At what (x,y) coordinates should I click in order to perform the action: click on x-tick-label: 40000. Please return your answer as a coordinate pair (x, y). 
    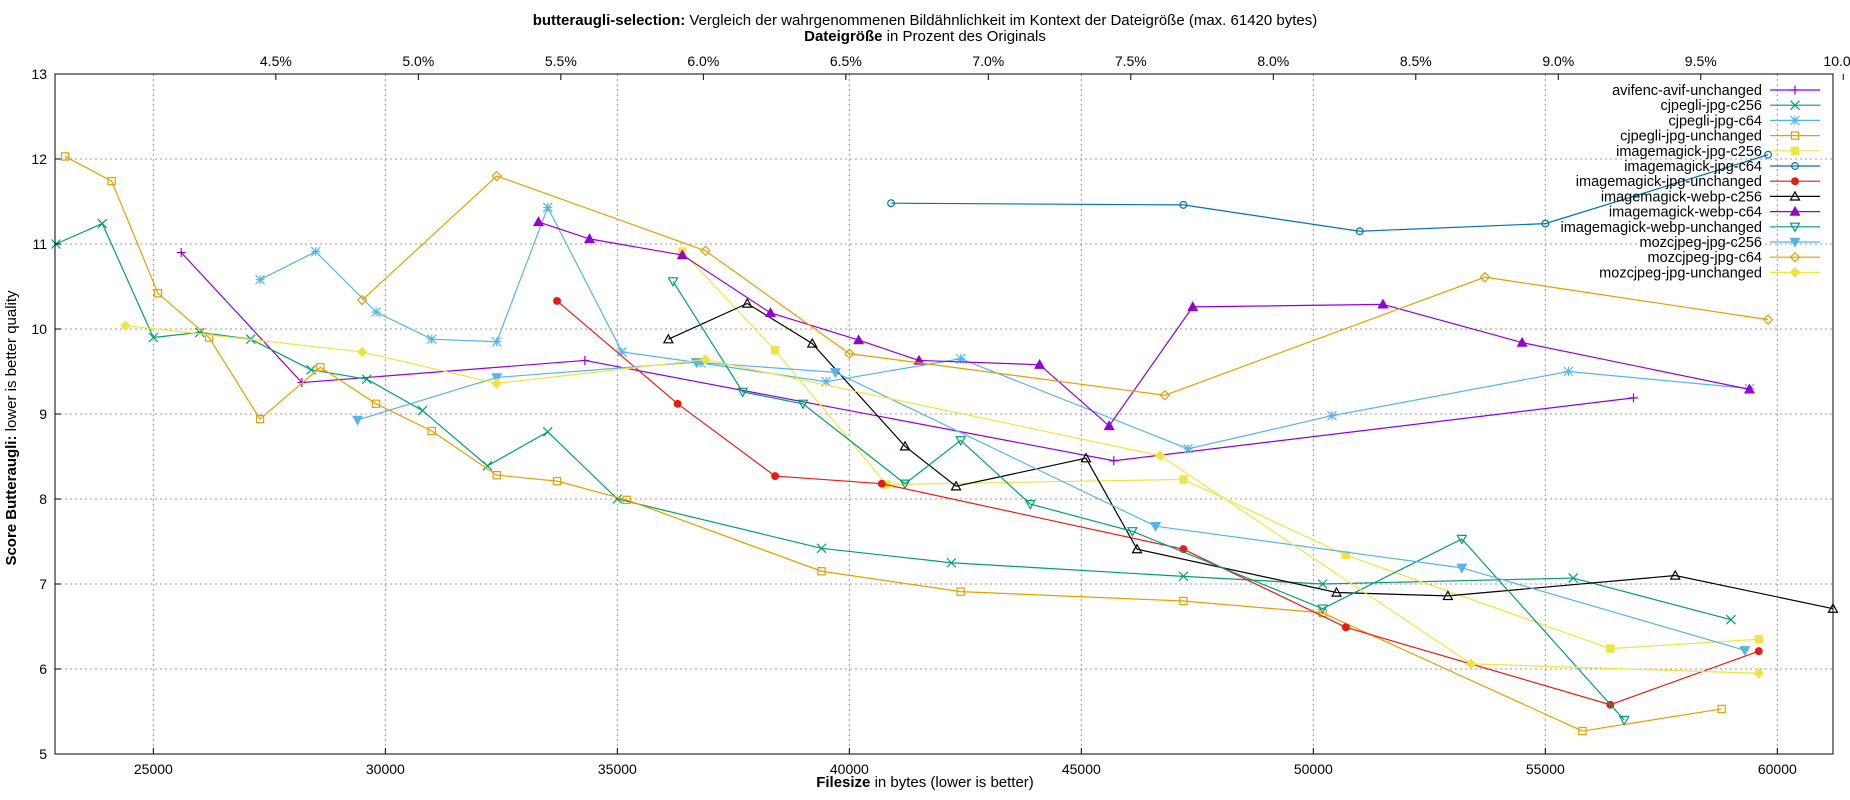
    Looking at the image, I should click on (849, 769).